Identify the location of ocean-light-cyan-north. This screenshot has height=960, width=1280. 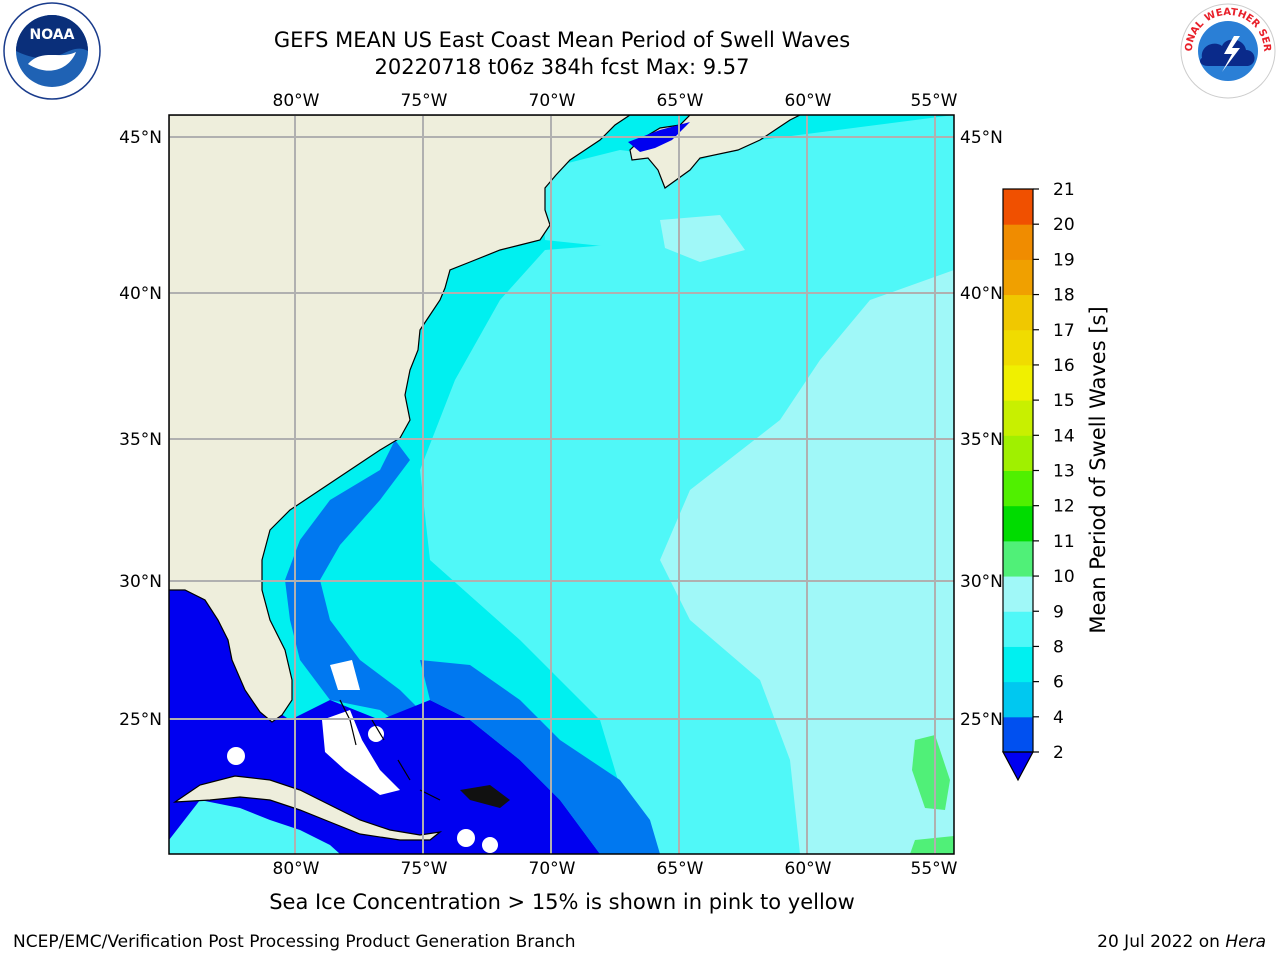
(747, 182).